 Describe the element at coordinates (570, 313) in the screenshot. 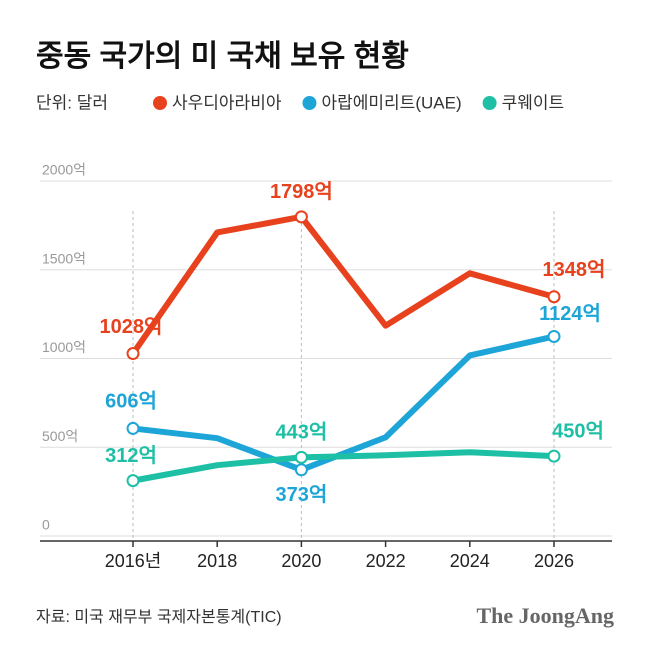

I see `value-label: 1124억` at that location.